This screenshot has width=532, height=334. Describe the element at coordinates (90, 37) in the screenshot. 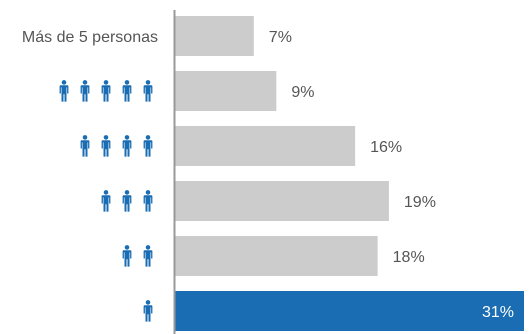

I see `category-label-0: Más de 5 personas` at that location.